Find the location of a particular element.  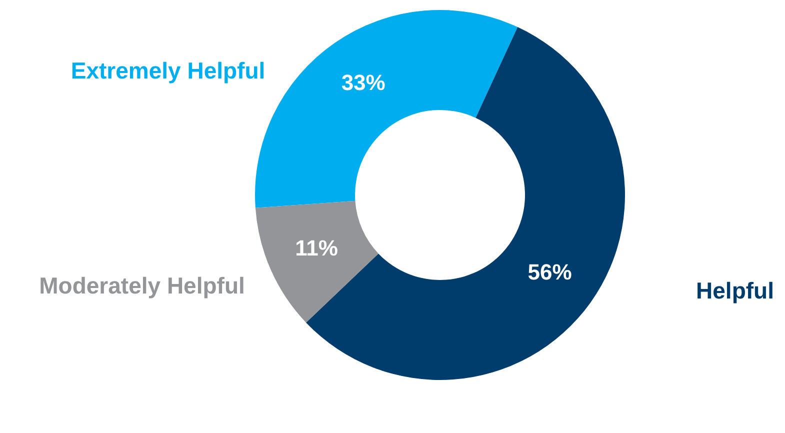

data-label: 11% is located at coordinates (316, 248).